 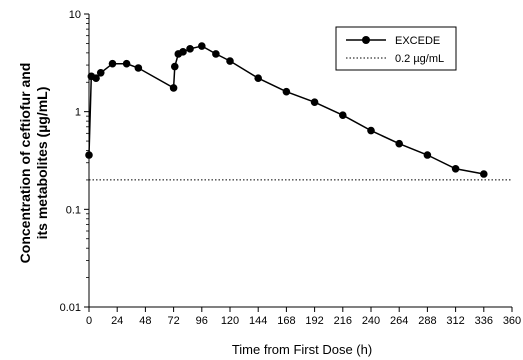 I want to click on x-axis-title: Time from First Dose (h), so click(x=302, y=349).